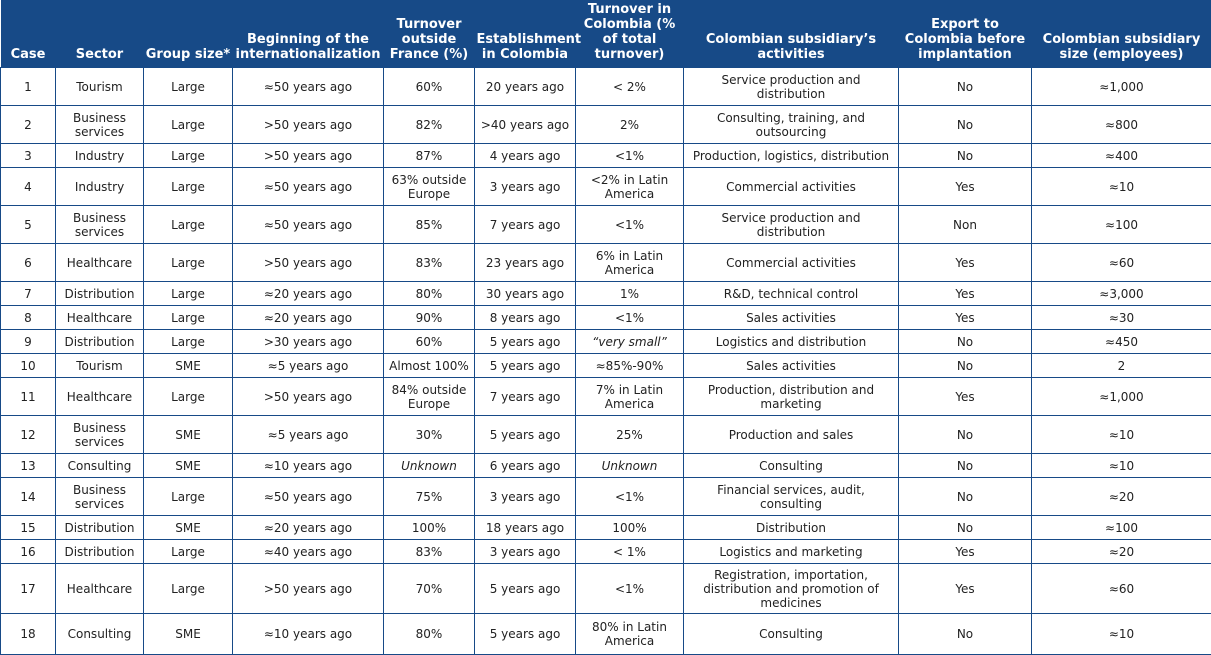  Describe the element at coordinates (429, 552) in the screenshot. I see `cell-turnover-outside: 83%` at that location.